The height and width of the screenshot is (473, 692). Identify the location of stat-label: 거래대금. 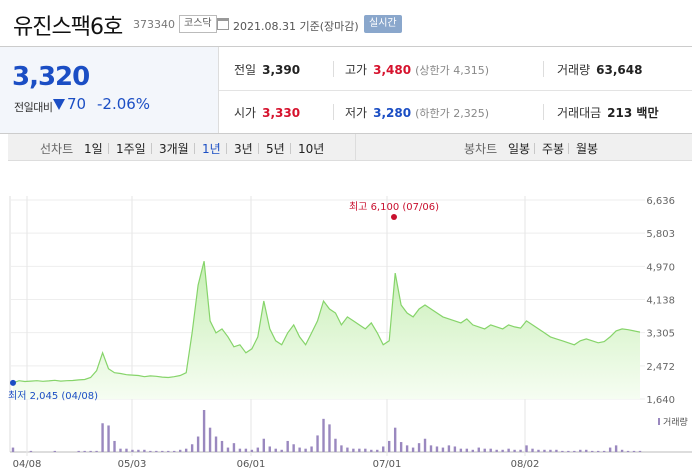
(579, 113).